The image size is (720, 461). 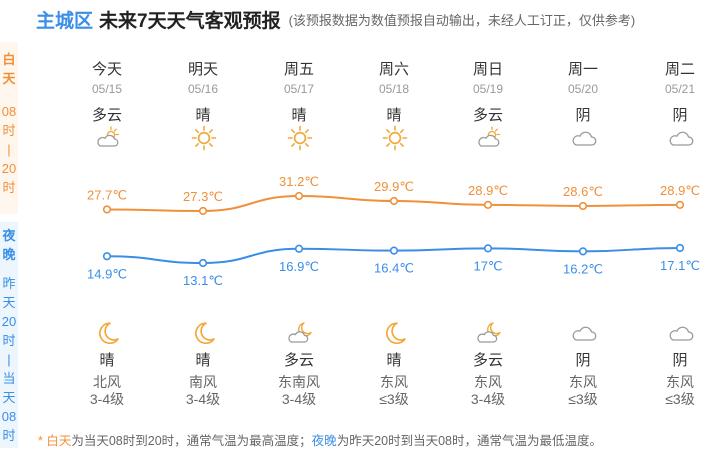 I want to click on wind-info: 东南风 3-4级, so click(x=299, y=391).